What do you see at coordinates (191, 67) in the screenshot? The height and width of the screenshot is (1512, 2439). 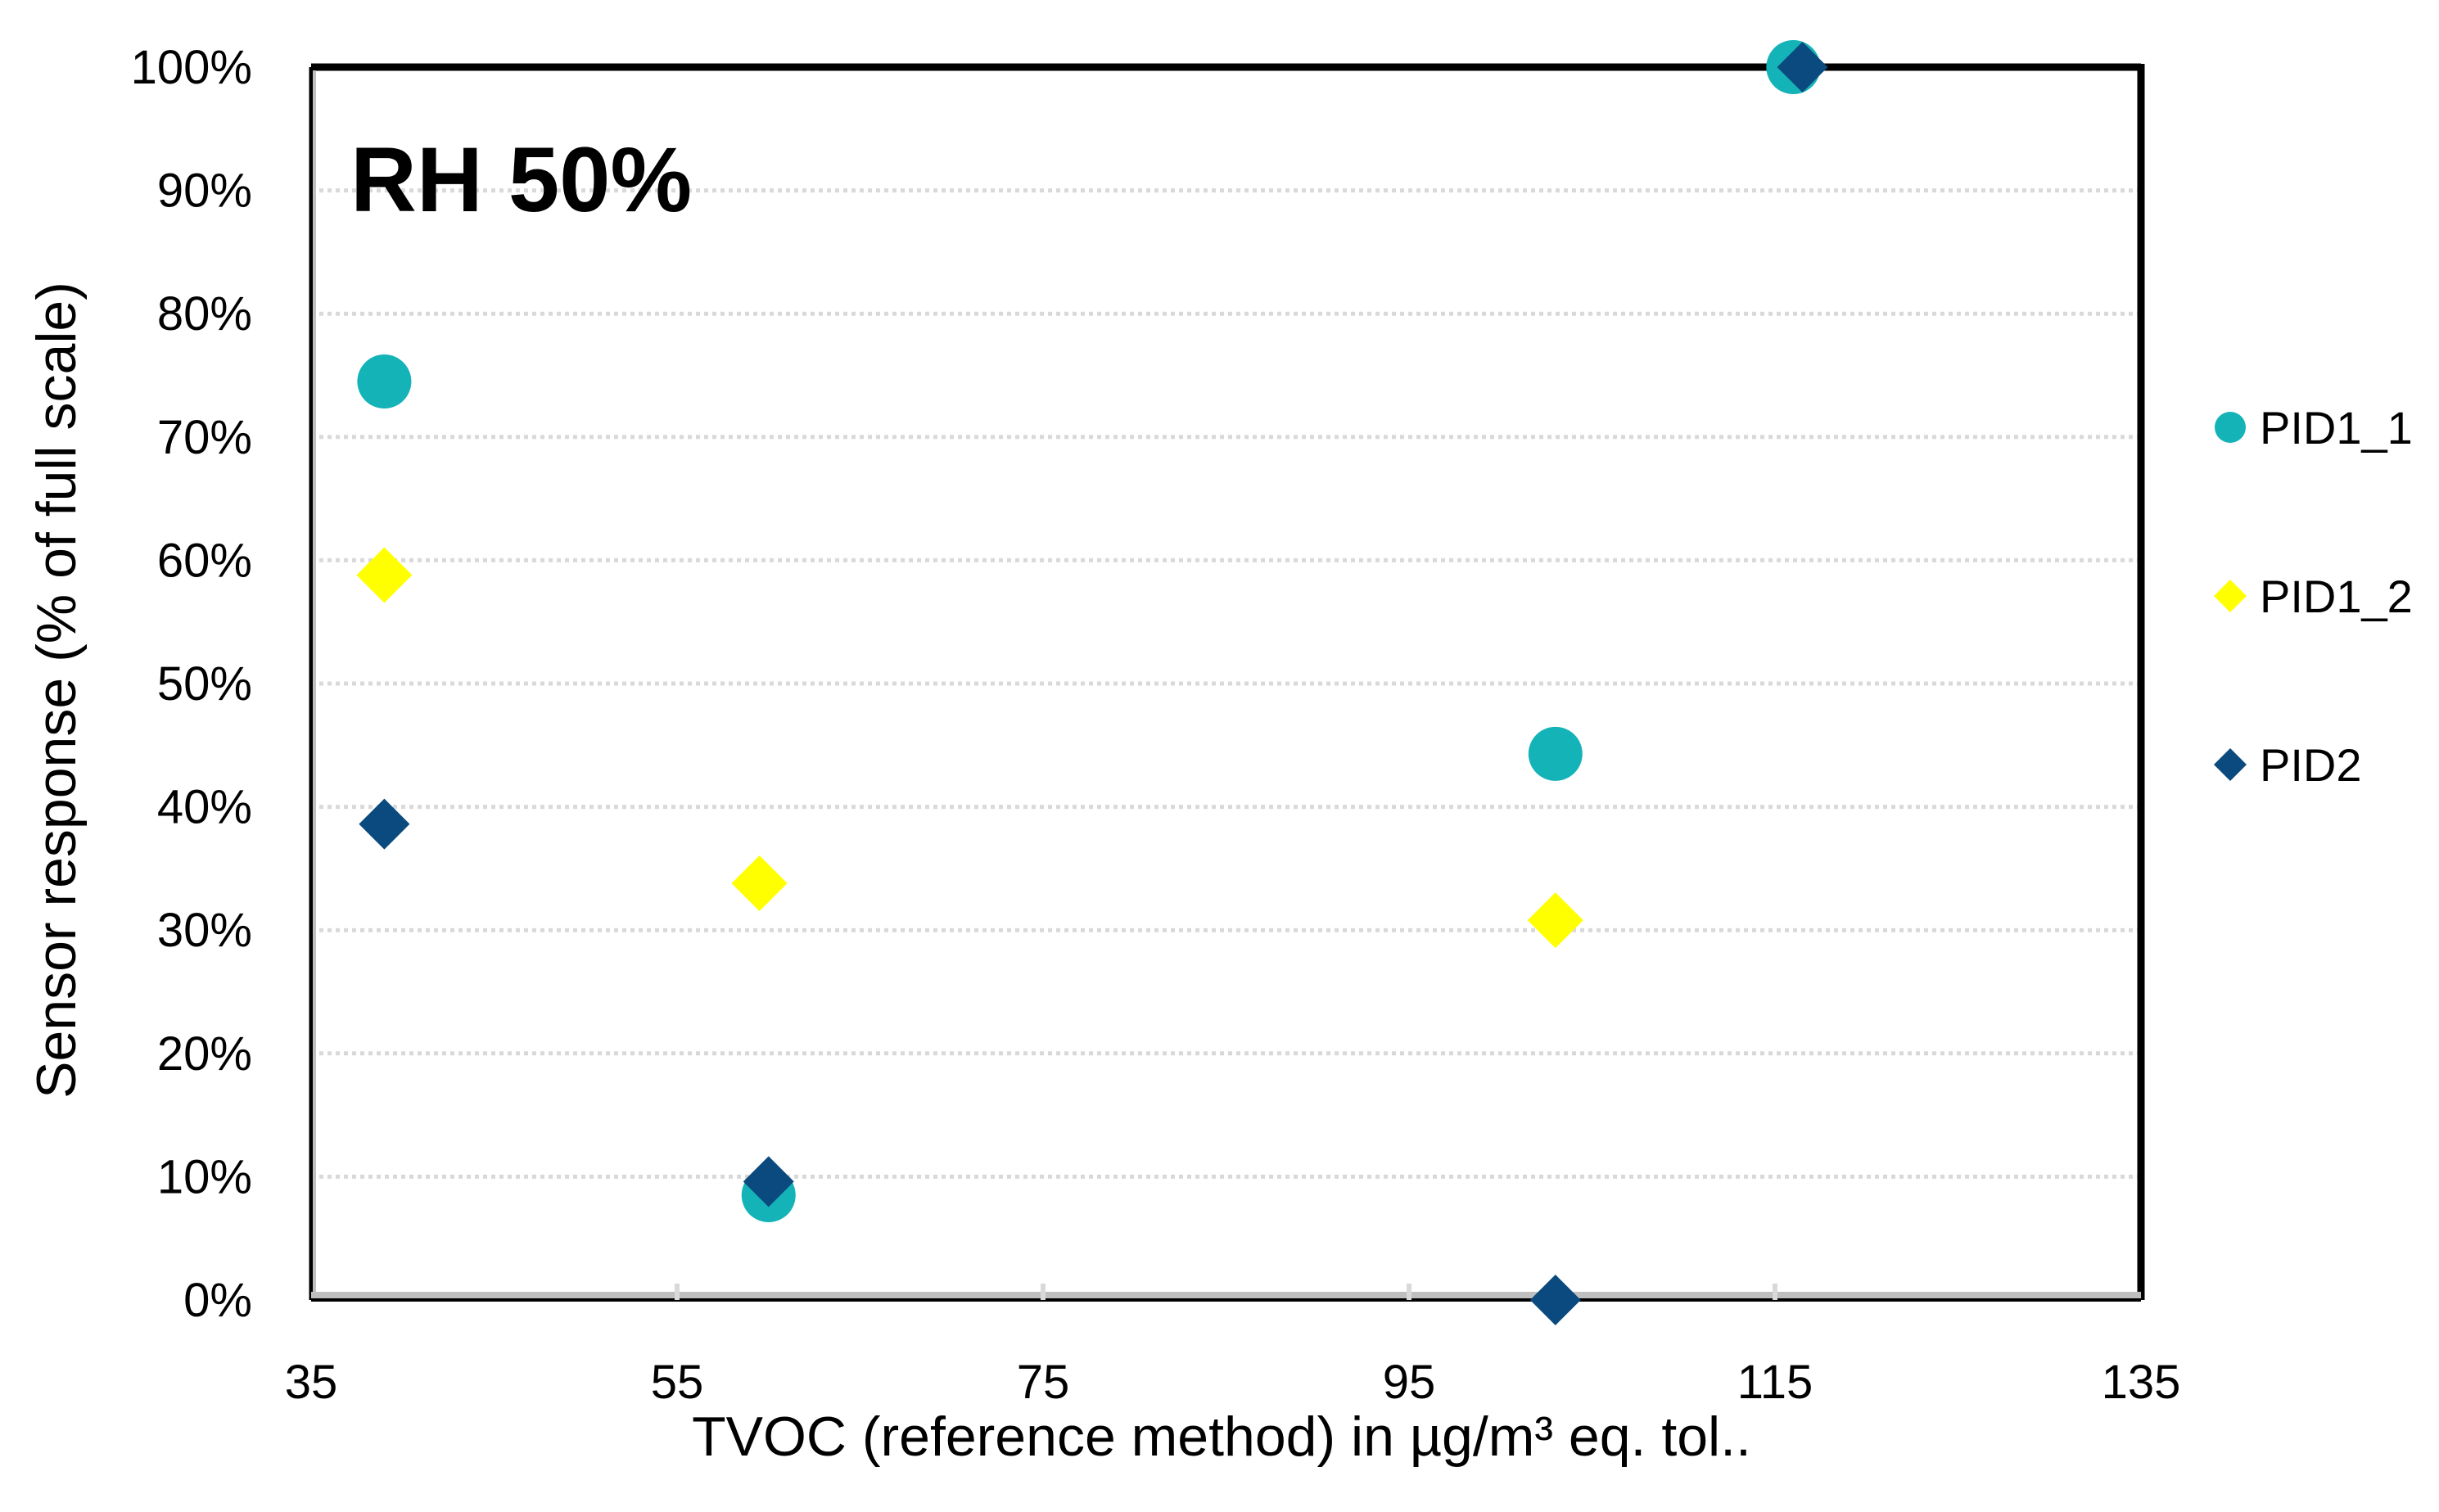 I see `y-tick-label: 100%` at bounding box center [191, 67].